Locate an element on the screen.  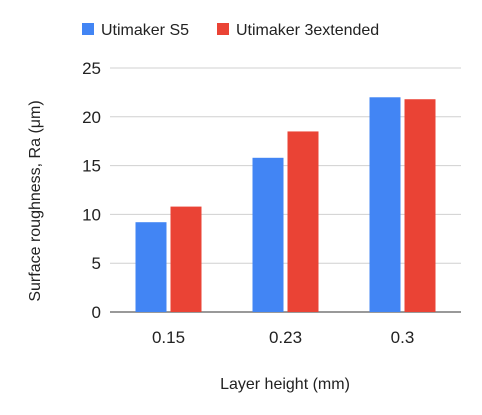
legend-label-utimaker-s5: Utimaker S5 is located at coordinates (145, 30).